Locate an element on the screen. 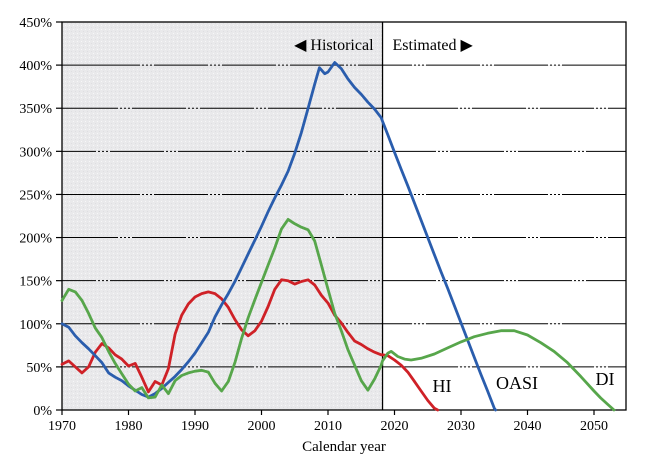  y-axis-label: 0% is located at coordinates (42, 411).